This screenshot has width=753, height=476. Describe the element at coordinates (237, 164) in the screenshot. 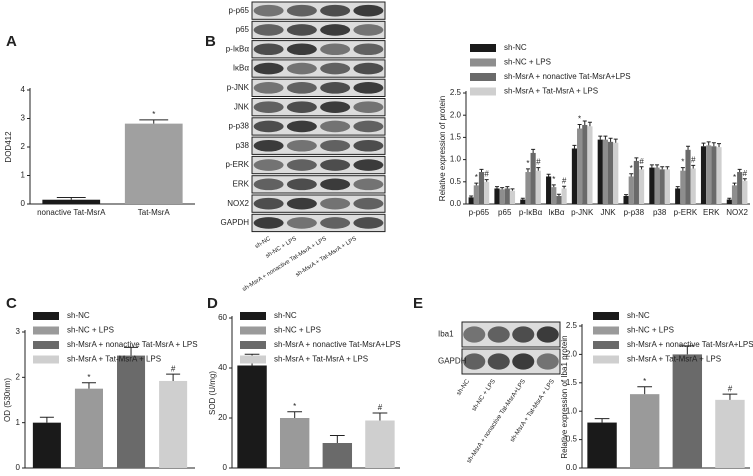

I see `blot-row-label: p-ERK` at that location.